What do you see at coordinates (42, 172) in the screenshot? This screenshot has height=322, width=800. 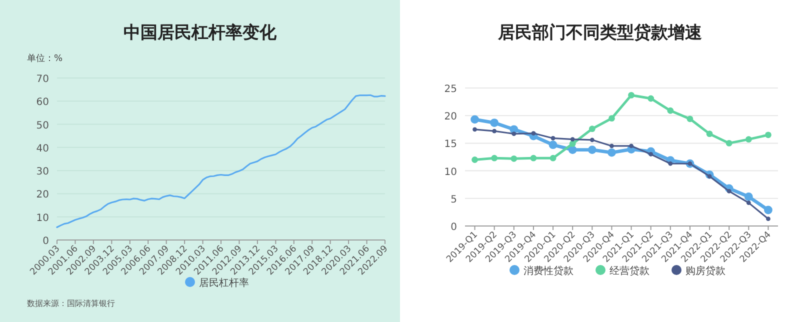 I see `y-tick-label: 30` at bounding box center [42, 172].